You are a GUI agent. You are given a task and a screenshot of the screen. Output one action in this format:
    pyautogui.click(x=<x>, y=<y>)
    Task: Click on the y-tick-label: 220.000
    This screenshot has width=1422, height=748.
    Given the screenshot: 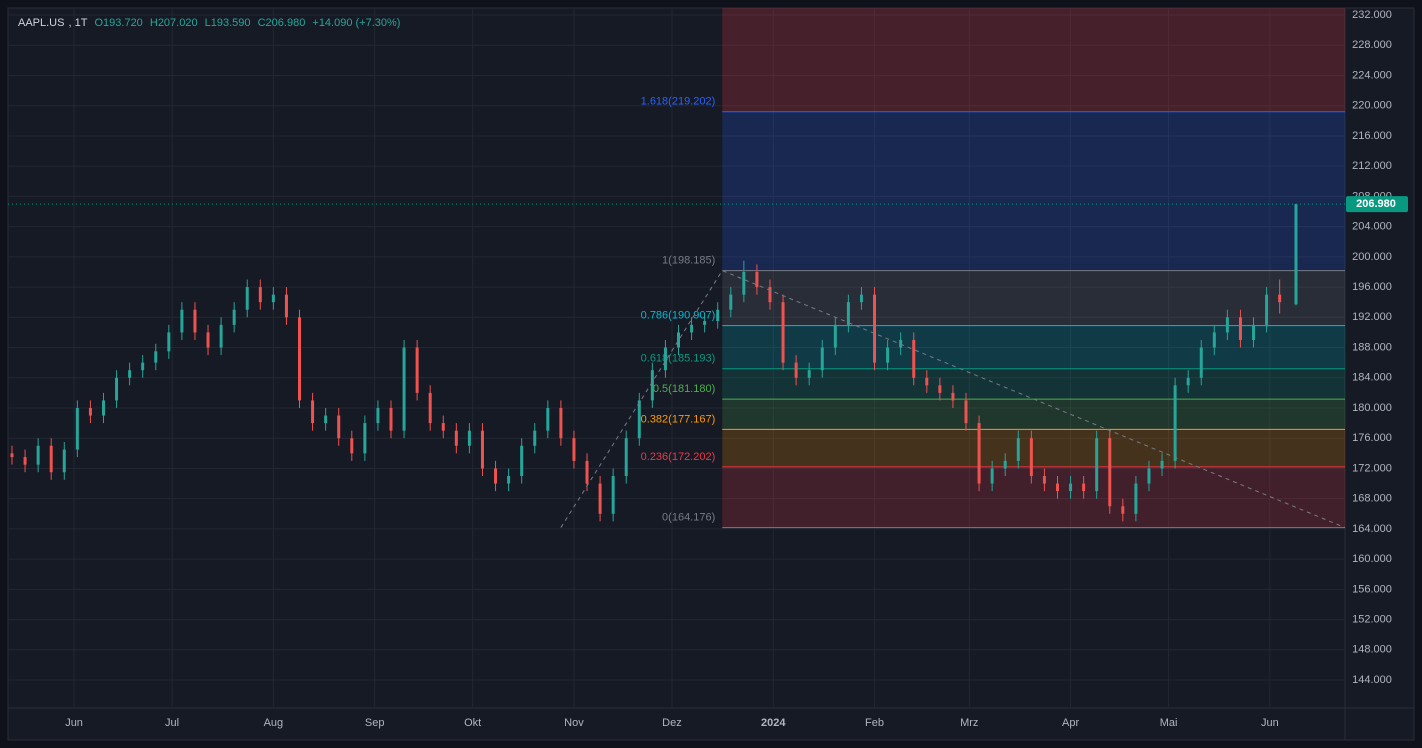 What is the action you would take?
    pyautogui.click(x=1372, y=106)
    